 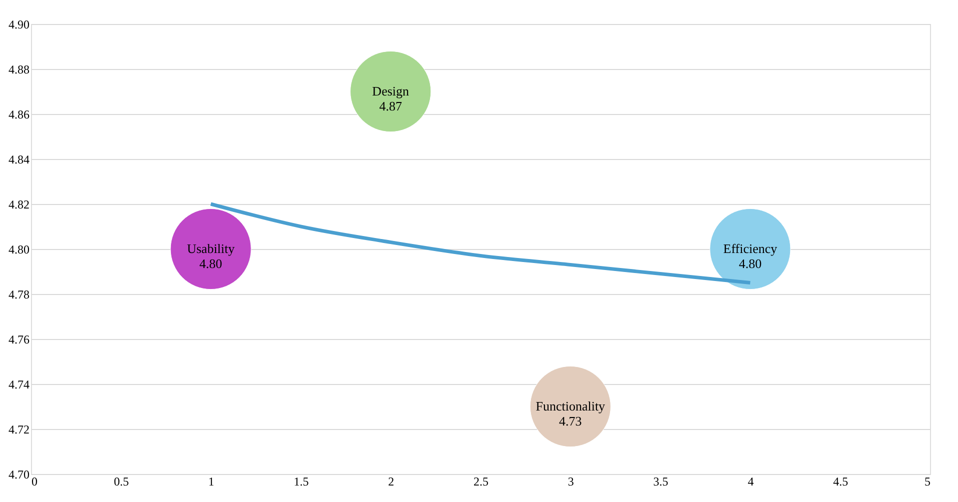 What do you see at coordinates (121, 481) in the screenshot?
I see `x-tick-label: 0.5` at bounding box center [121, 481].